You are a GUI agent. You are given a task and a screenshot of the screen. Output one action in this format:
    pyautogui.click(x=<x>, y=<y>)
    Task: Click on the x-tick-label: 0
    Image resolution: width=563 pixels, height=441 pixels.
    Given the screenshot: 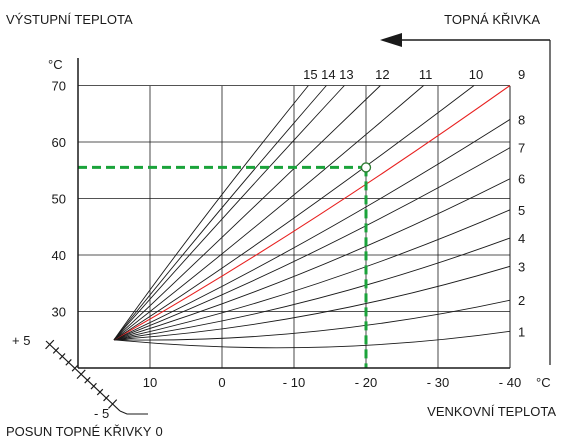 What is the action you would take?
    pyautogui.click(x=221, y=382)
    